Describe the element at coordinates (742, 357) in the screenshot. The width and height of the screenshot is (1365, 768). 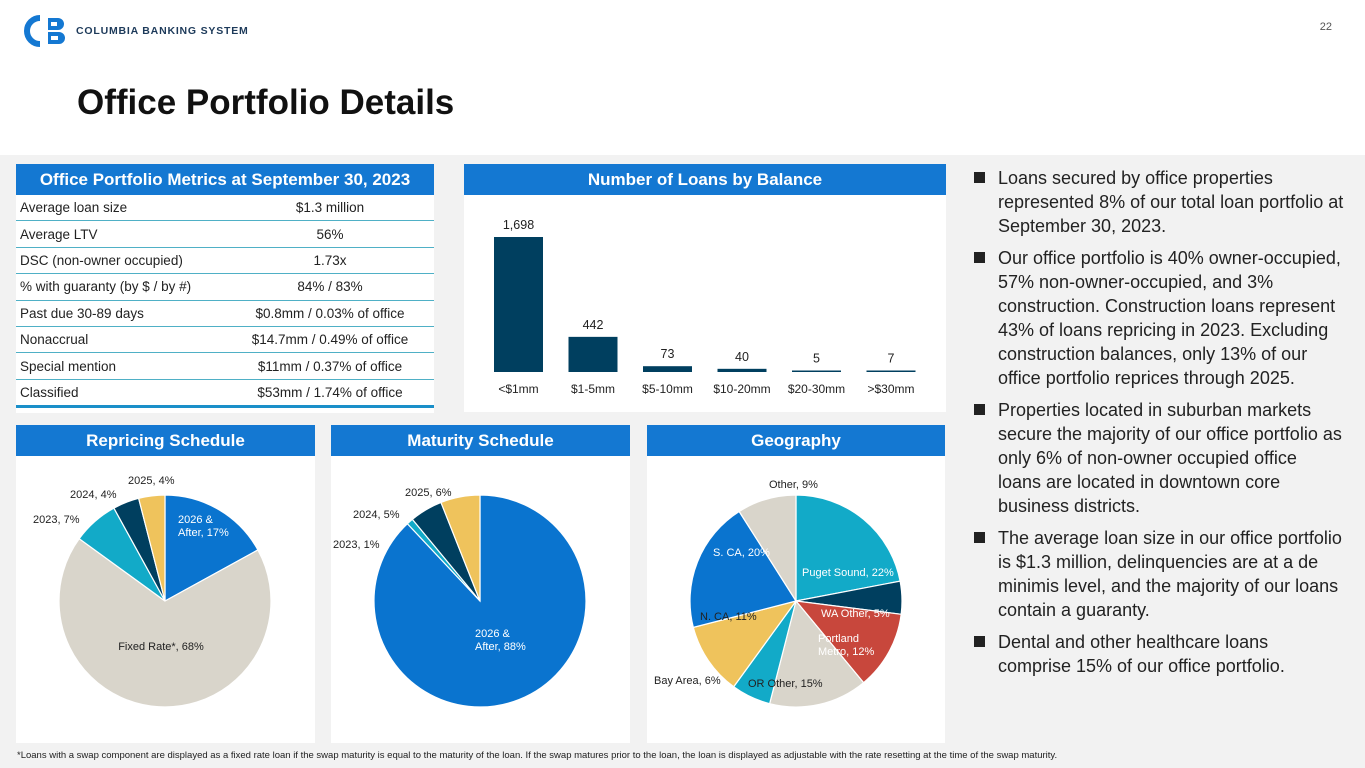
I see `bar-value-label: 40` at that location.